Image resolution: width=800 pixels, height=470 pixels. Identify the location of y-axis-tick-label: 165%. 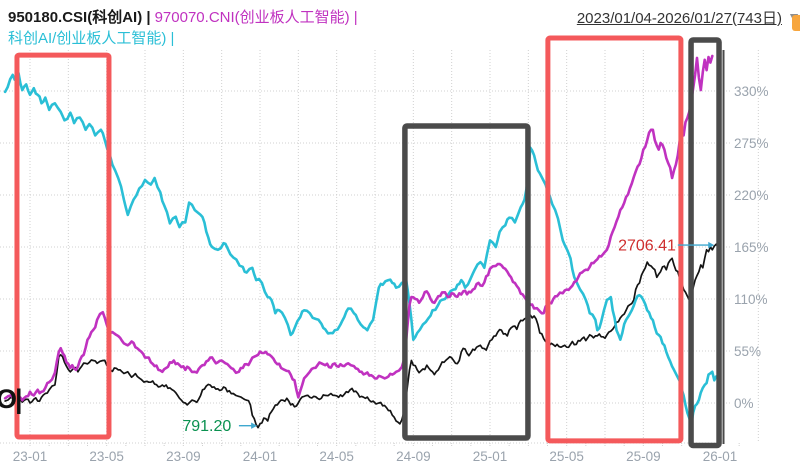
(751, 247).